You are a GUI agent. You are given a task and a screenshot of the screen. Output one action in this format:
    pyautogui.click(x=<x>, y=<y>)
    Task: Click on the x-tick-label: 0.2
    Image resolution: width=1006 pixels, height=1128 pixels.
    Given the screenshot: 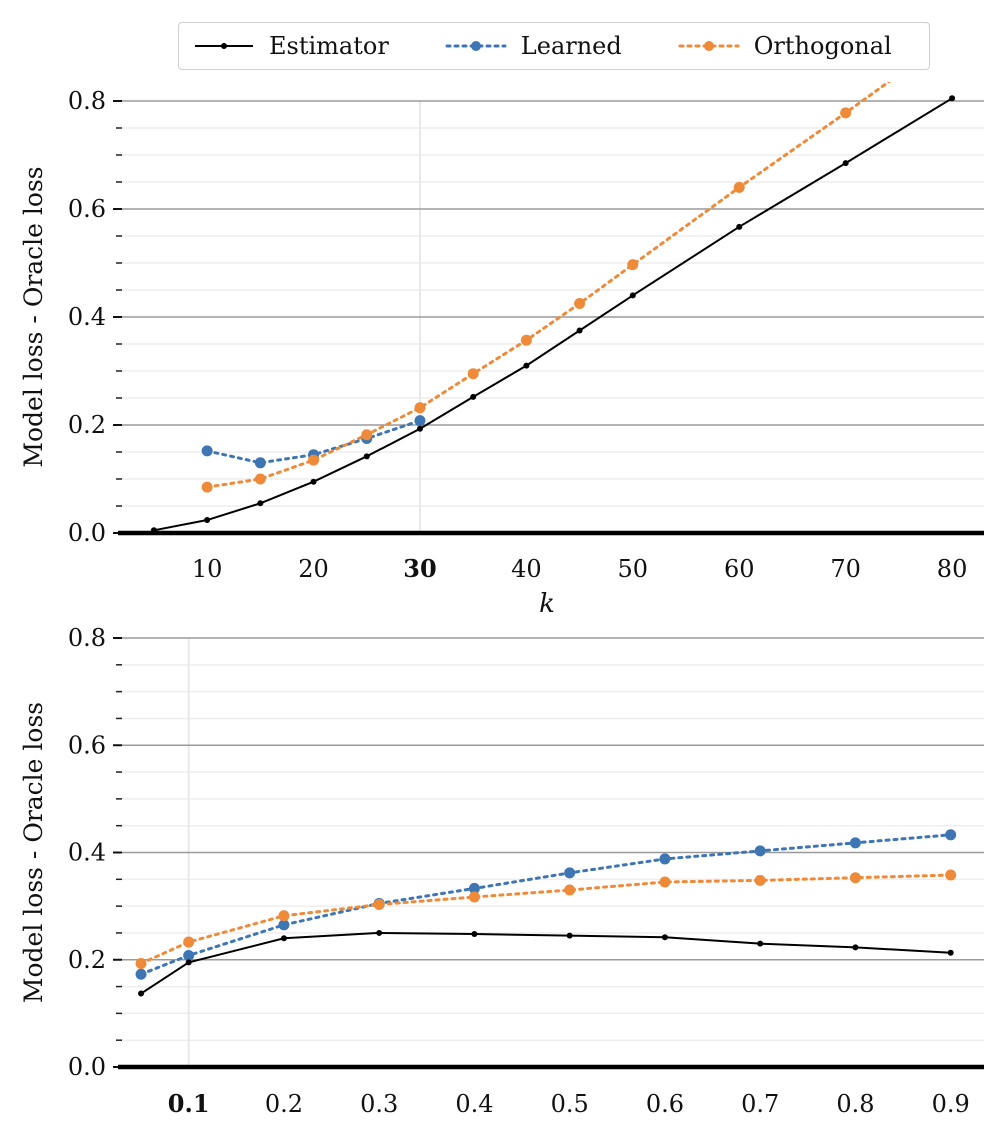 What is the action you would take?
    pyautogui.click(x=284, y=1104)
    